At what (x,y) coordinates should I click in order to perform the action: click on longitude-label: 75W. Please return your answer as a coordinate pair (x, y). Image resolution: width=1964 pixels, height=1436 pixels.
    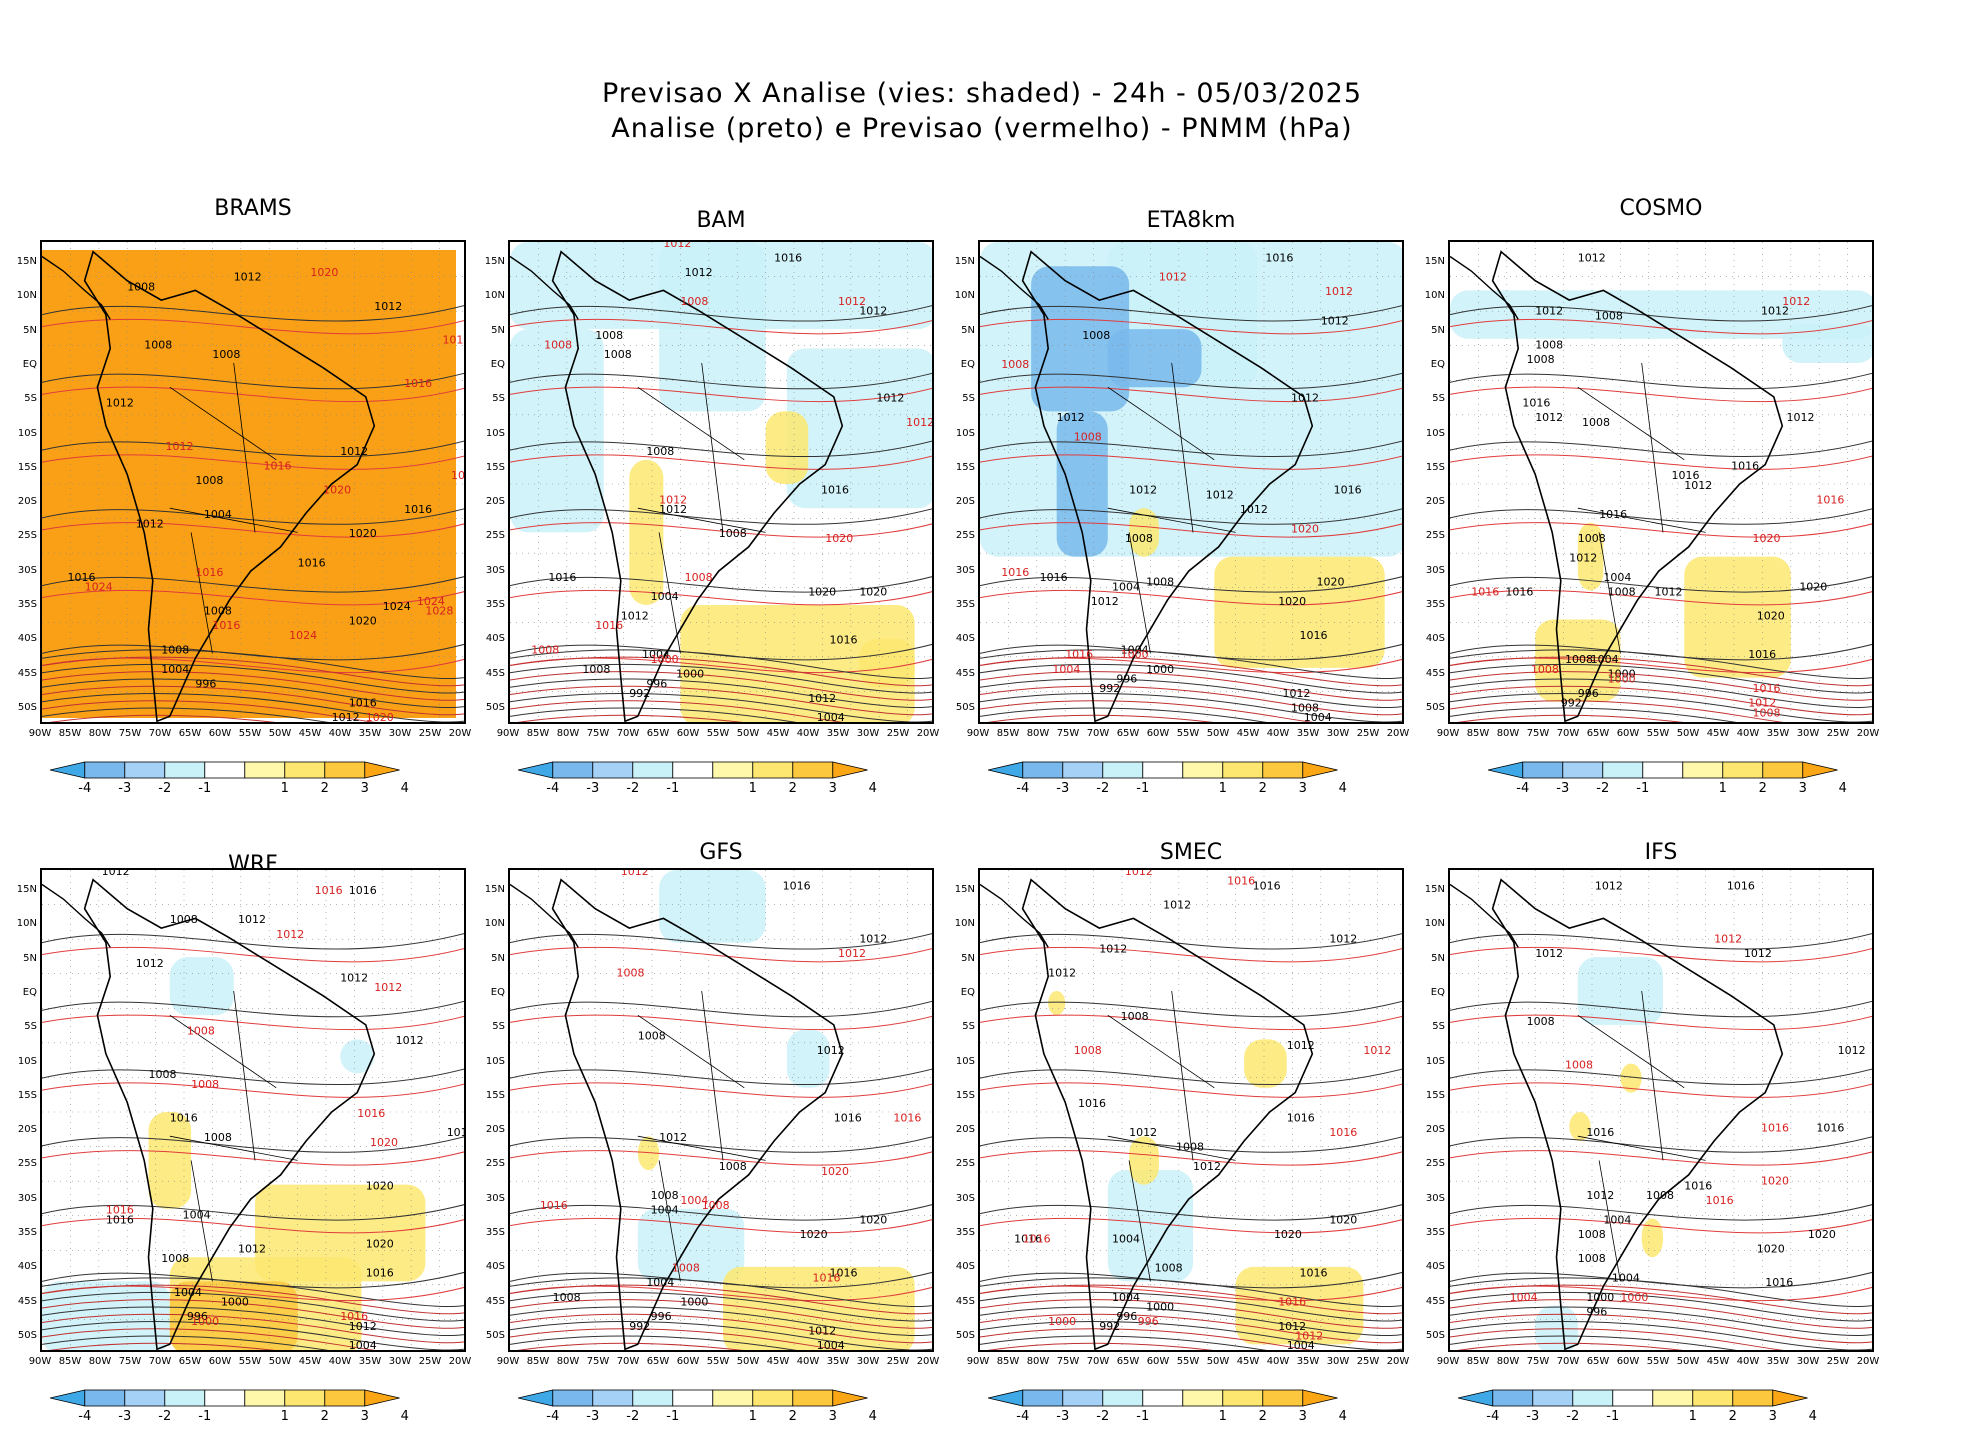
    Looking at the image, I should click on (130, 733).